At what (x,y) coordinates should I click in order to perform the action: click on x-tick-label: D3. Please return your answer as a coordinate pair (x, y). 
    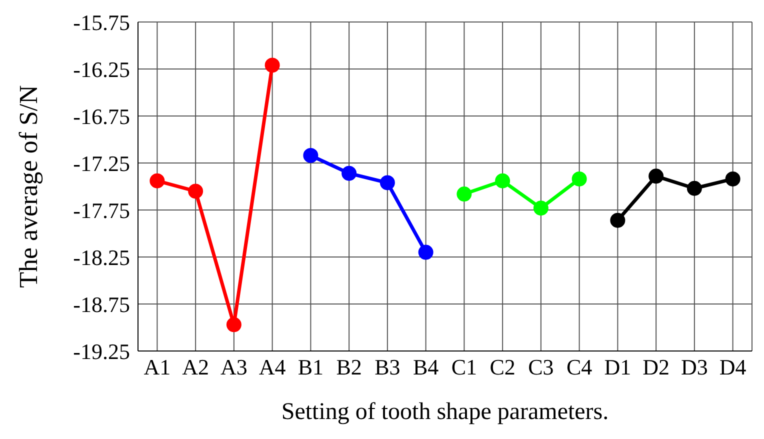
    Looking at the image, I should click on (694, 367).